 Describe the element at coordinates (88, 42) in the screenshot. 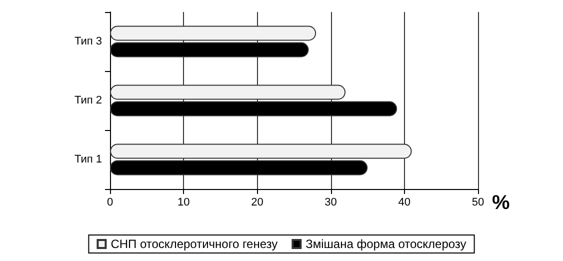

I see `y-tick-label: Тип 3` at that location.